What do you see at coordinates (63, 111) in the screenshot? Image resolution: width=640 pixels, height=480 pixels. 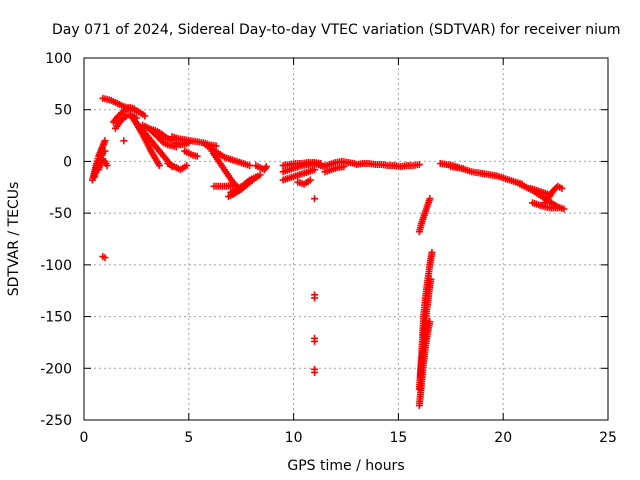 I see `y-tick-label: 50` at bounding box center [63, 111].